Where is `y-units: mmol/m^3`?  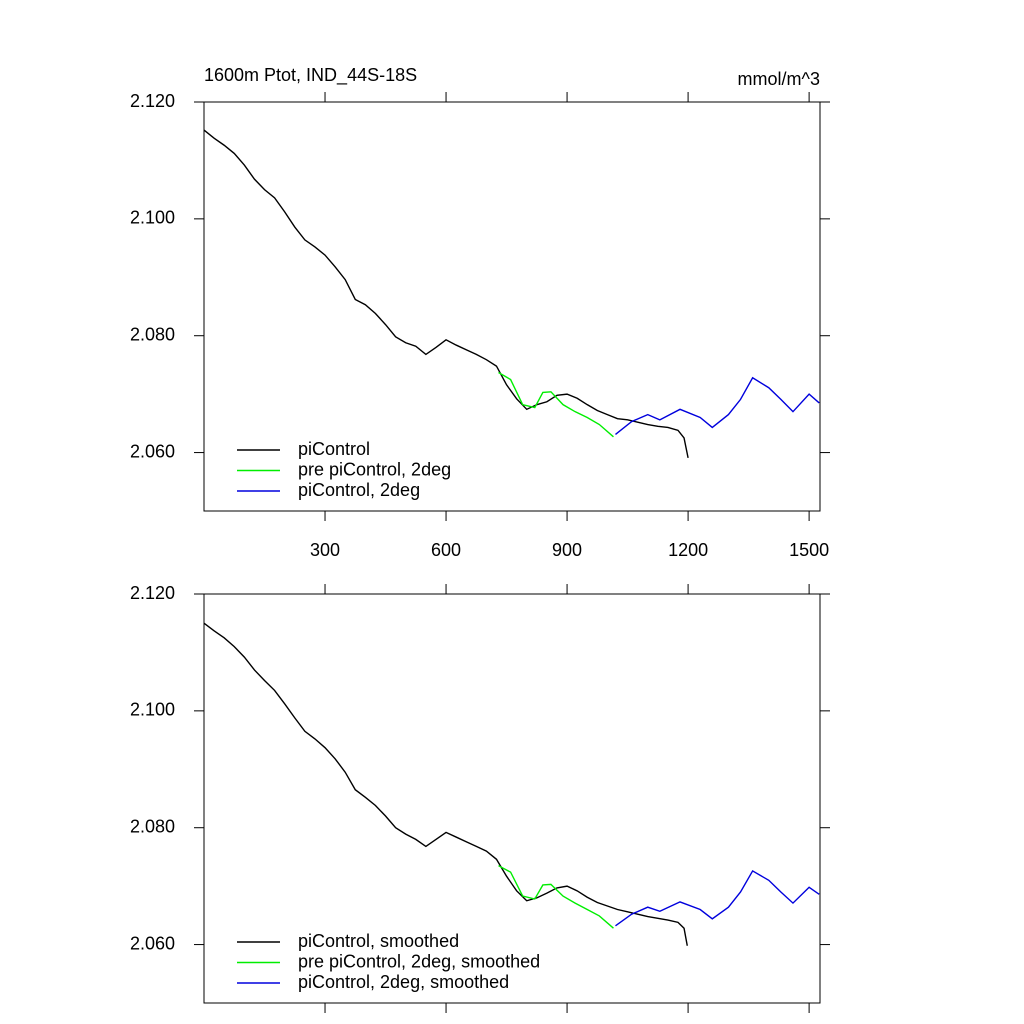
y-units: mmol/m^3 is located at coordinates (779, 79).